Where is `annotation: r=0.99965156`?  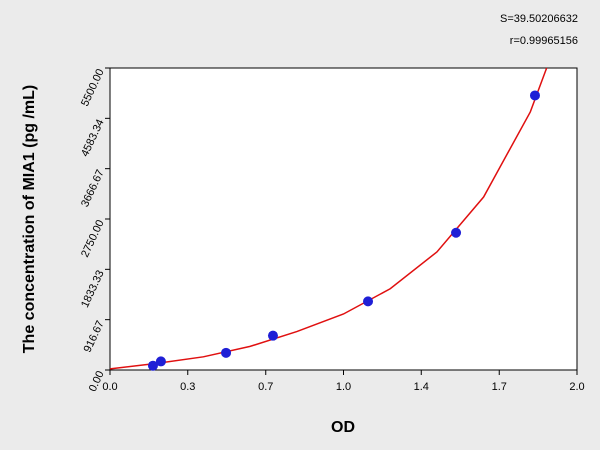 annotation: r=0.99965156 is located at coordinates (544, 41).